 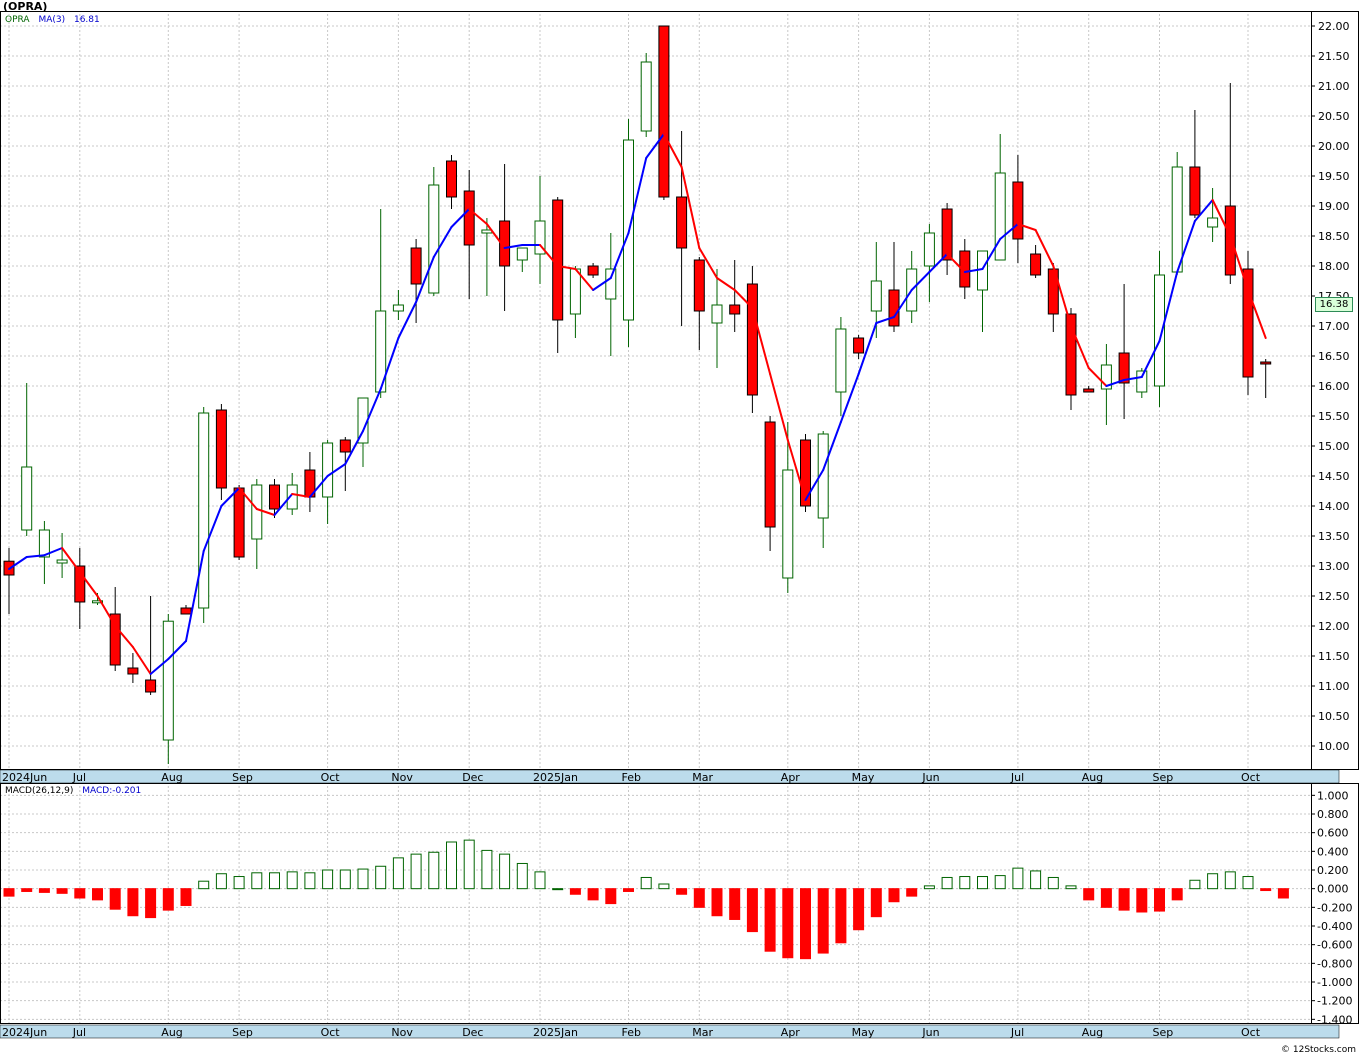 I want to click on price-tick-label: 18.50, so click(x=1334, y=236).